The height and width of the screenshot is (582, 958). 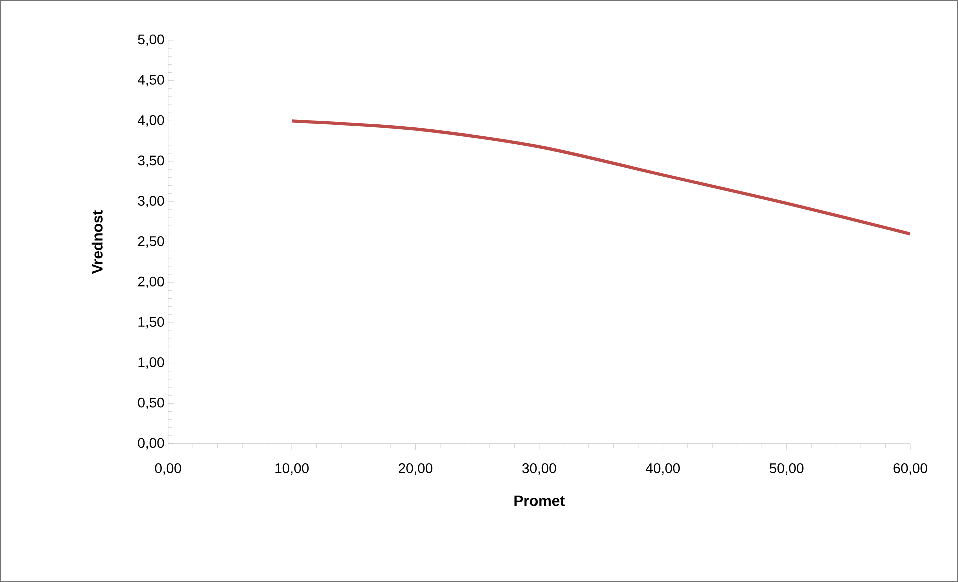 I want to click on x-tick-label: 10,00, so click(x=292, y=469).